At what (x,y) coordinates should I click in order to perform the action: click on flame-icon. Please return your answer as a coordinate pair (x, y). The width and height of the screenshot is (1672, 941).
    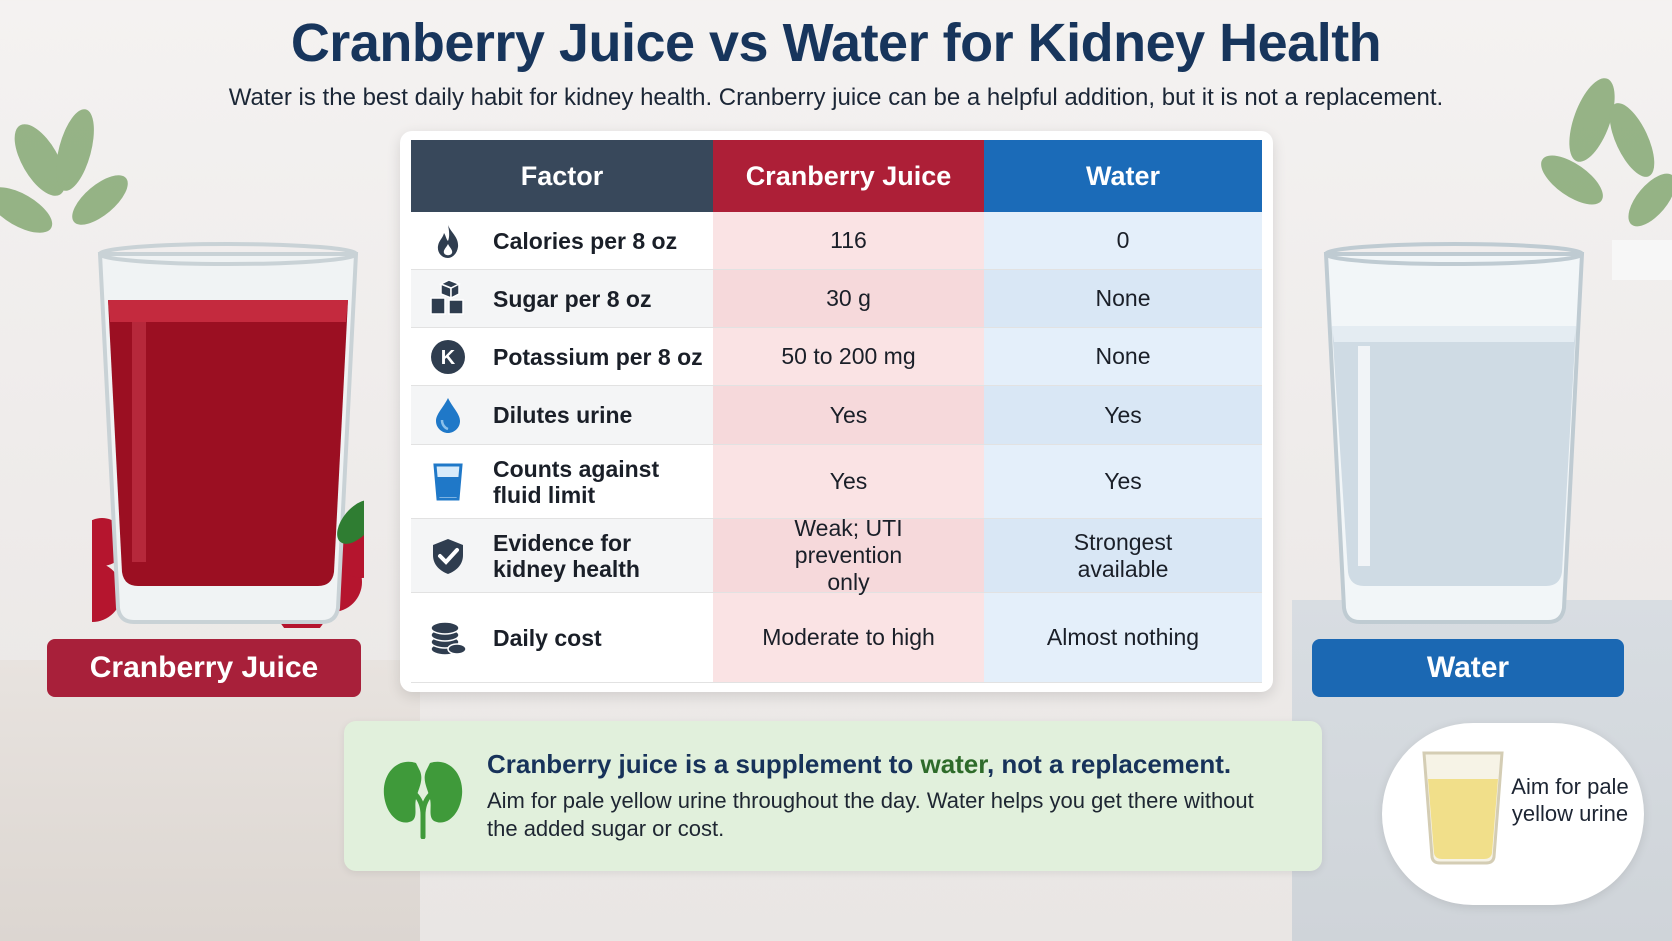
    Looking at the image, I should click on (448, 241).